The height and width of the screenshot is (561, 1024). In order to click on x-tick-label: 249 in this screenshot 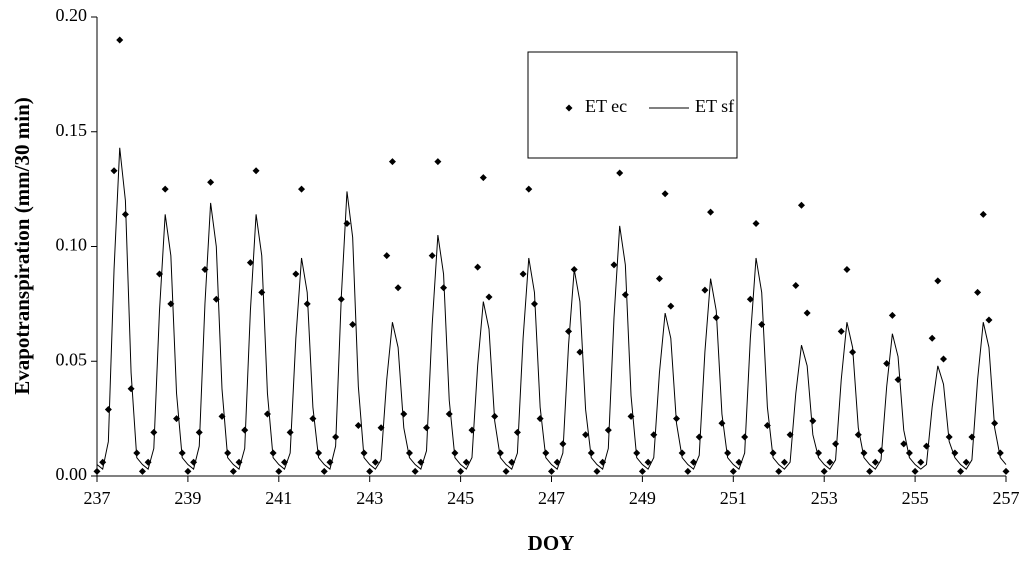, I will do `click(642, 498)`.